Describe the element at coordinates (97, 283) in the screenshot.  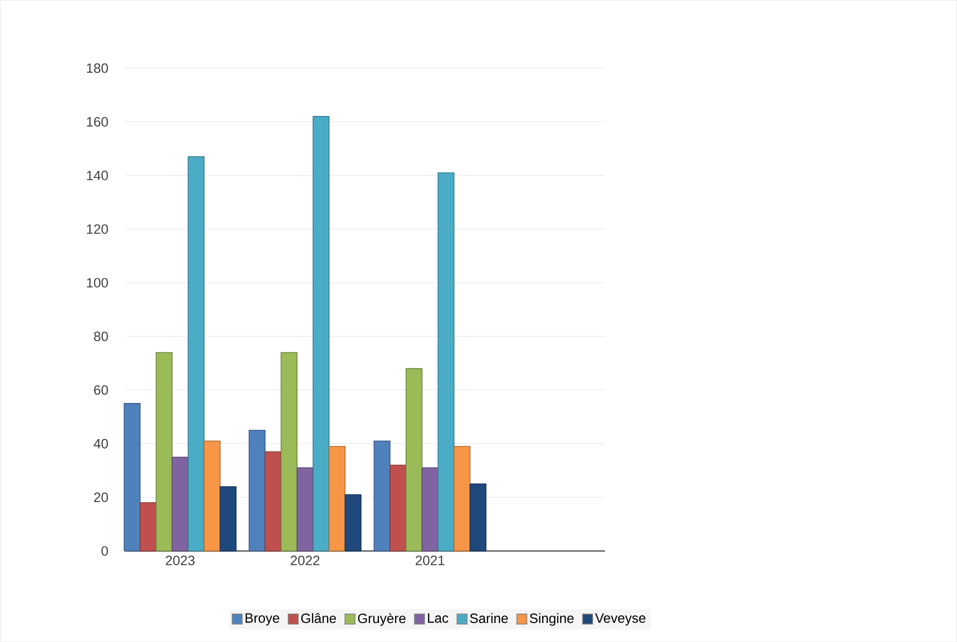
I see `y-tick-label: 100` at that location.